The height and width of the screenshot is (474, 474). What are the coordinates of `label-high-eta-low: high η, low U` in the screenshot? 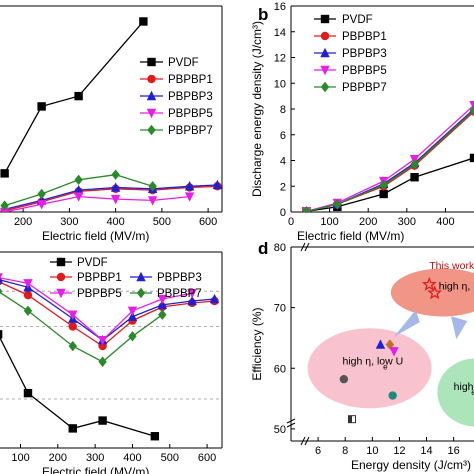 It's located at (373, 362).